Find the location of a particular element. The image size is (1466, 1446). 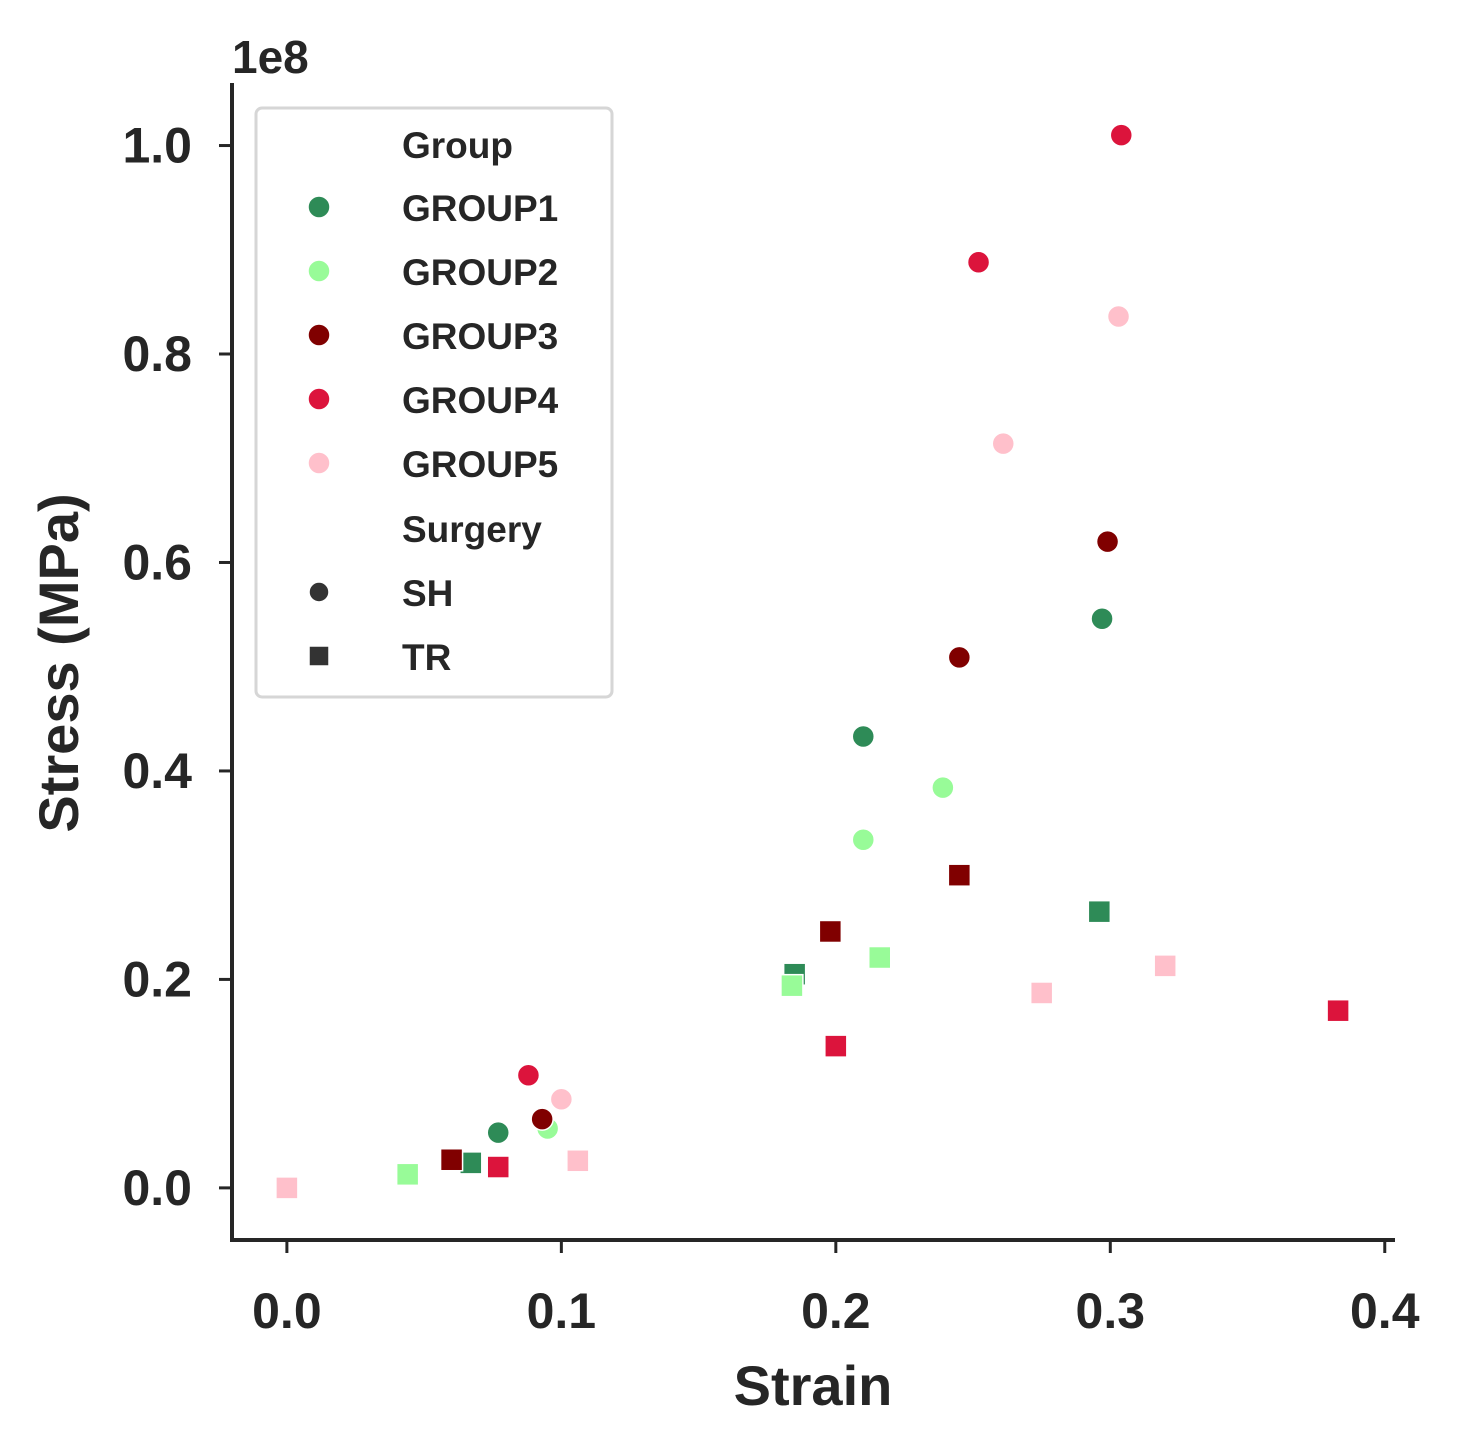

legend-label-group4: GROUP4 is located at coordinates (480, 400).